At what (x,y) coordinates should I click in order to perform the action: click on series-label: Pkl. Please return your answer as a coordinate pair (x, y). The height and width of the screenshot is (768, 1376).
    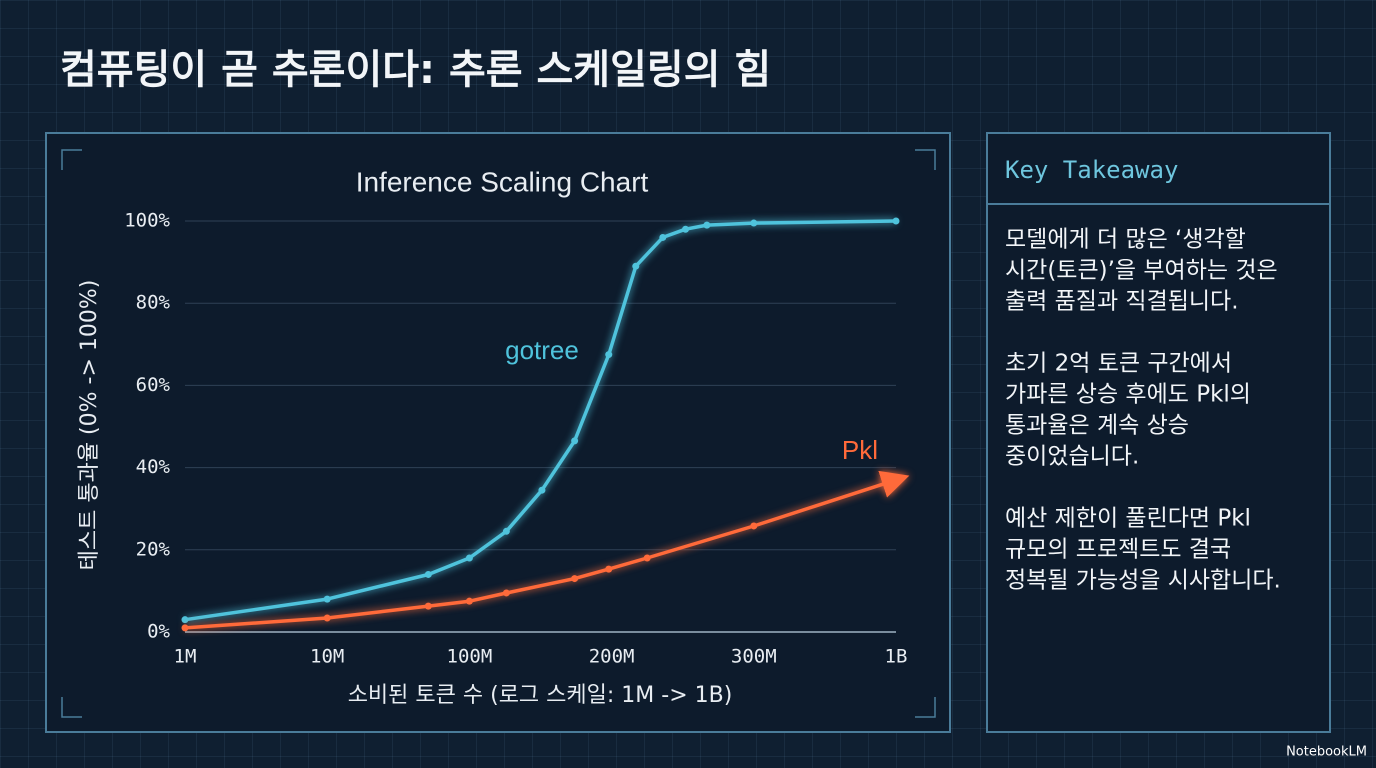
    Looking at the image, I should click on (860, 450).